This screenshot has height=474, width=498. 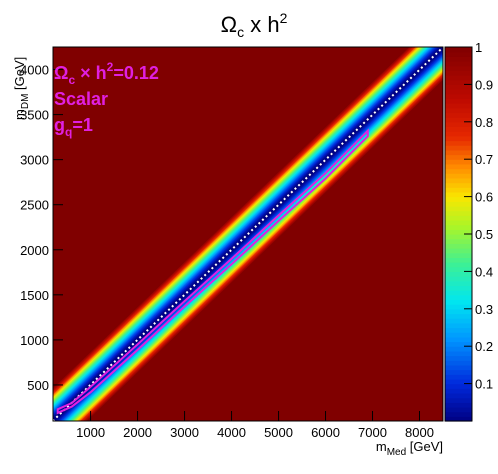 What do you see at coordinates (484, 84) in the screenshot?
I see `z-tick-label: 0.9` at bounding box center [484, 84].